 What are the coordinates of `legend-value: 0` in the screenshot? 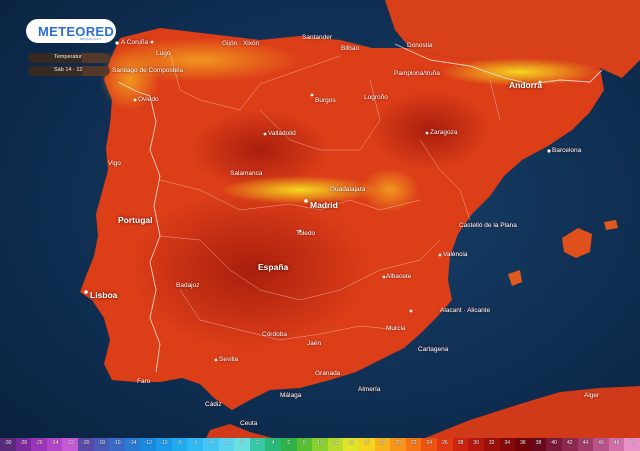 It's located at (242, 443).